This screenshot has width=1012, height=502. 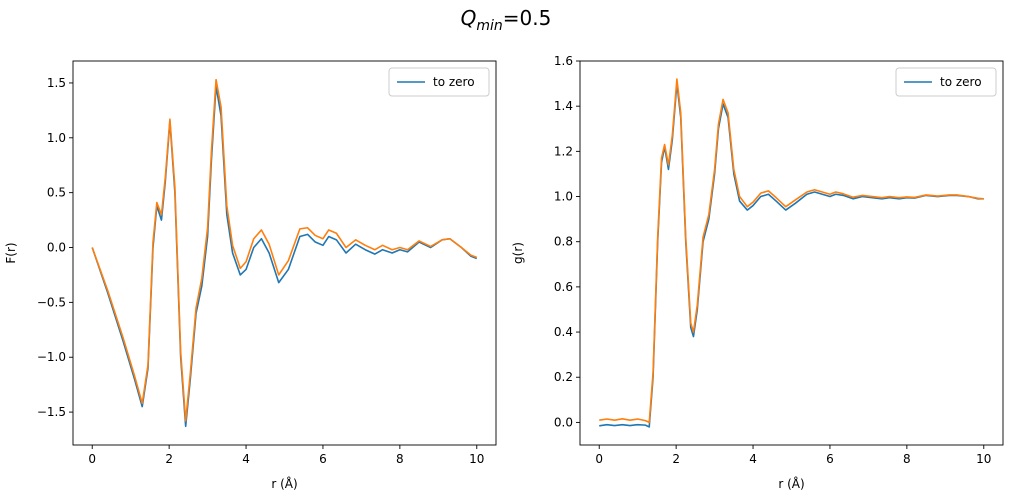 I want to click on y-tick-label: 0.2, so click(x=563, y=377).